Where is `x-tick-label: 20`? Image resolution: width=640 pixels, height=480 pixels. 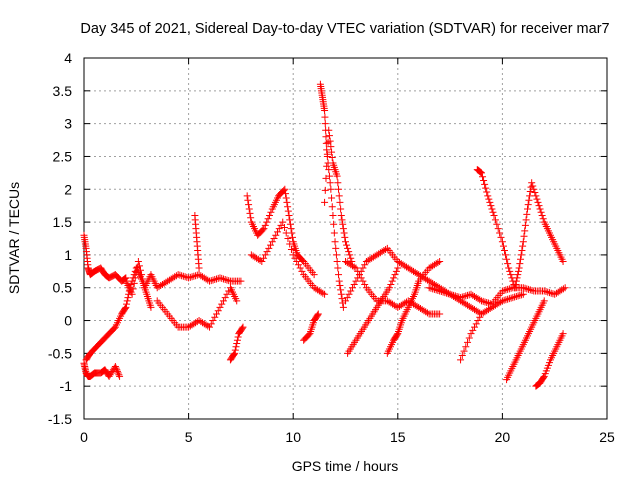 x-tick-label: 20 is located at coordinates (503, 437).